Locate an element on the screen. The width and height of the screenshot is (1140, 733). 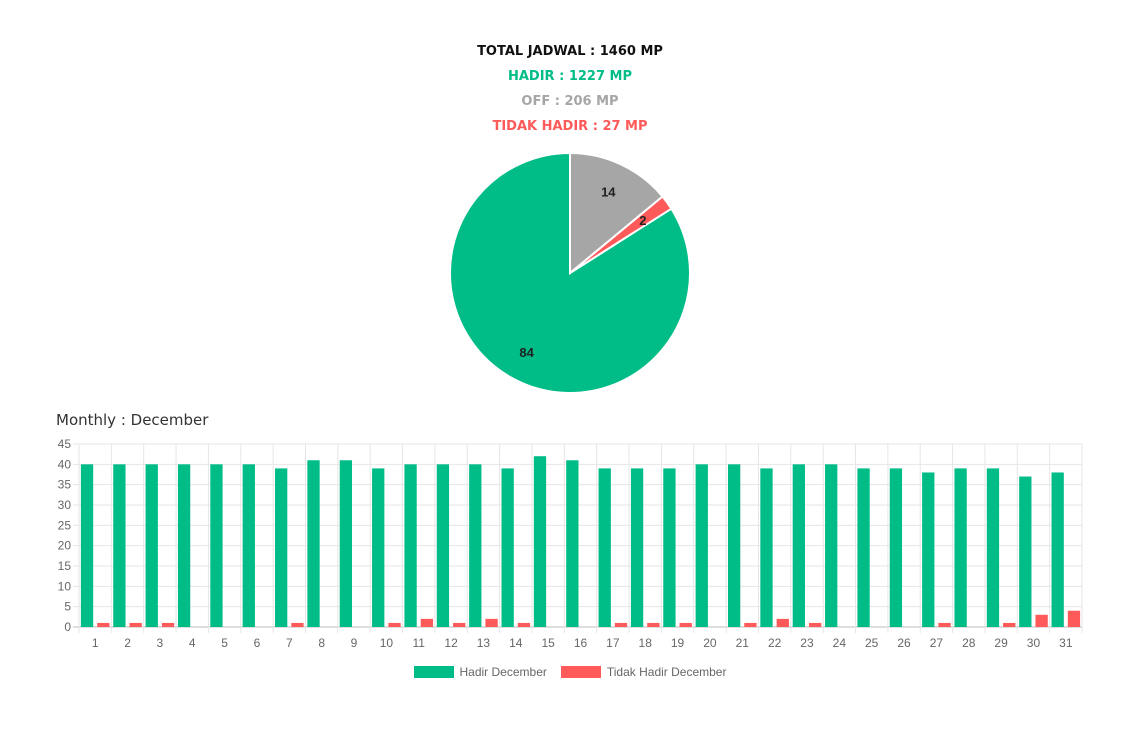
x-tick-label: 3 is located at coordinates (160, 643).